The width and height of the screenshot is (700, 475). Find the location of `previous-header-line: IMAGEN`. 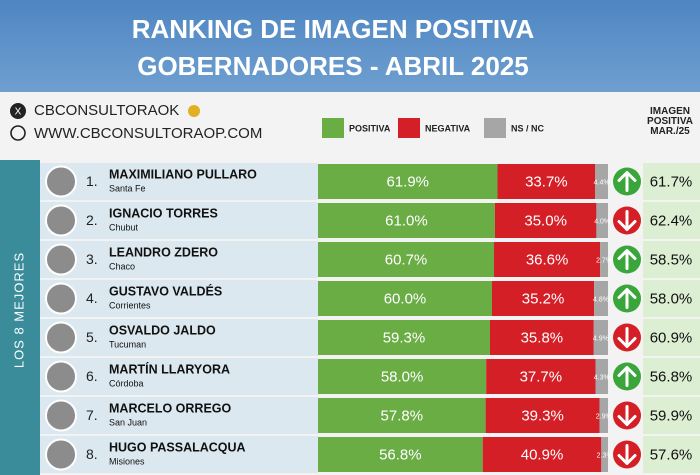

previous-header-line: IMAGEN is located at coordinates (670, 111).